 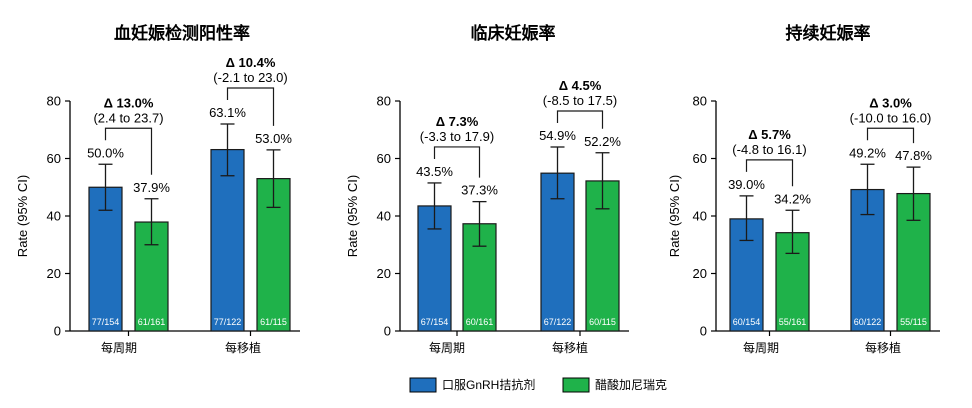 I want to click on data-label: 43.5%, so click(x=434, y=171).